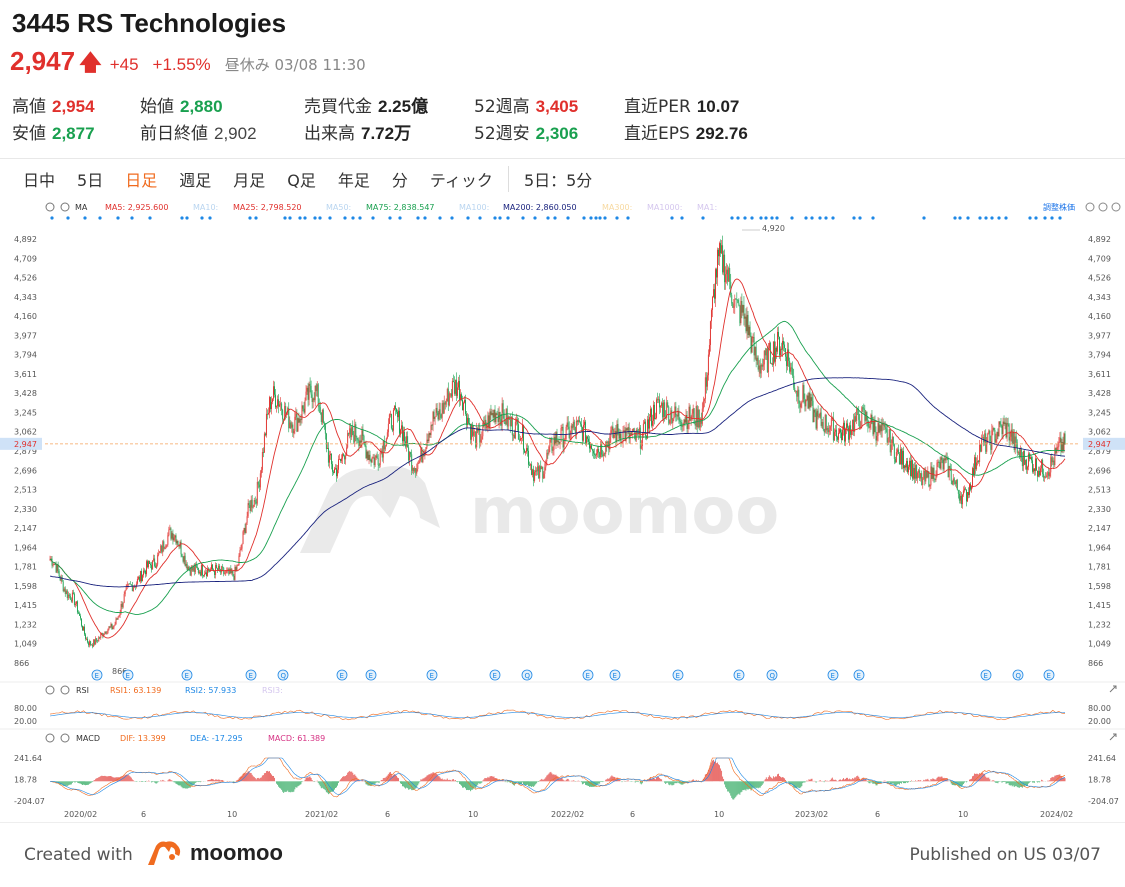 This screenshot has width=1125, height=887. What do you see at coordinates (301, 180) in the screenshot?
I see `tab-5: Q足` at bounding box center [301, 180].